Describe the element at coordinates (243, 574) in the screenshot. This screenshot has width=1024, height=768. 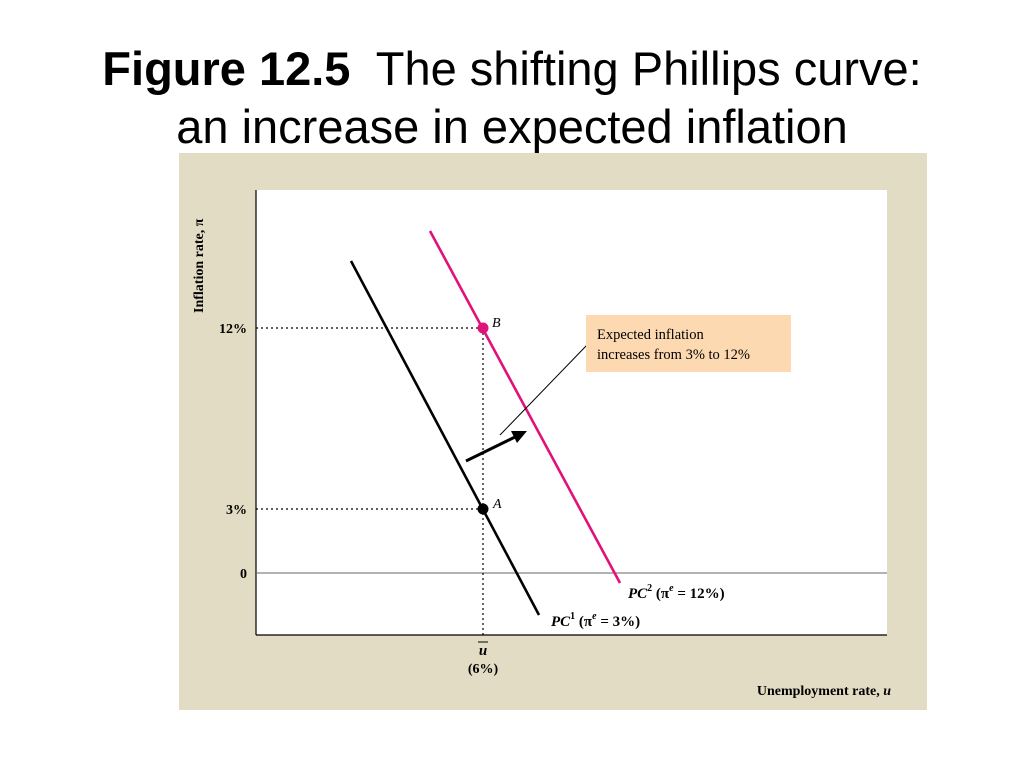
I see `y-tick-0: 0` at that location.